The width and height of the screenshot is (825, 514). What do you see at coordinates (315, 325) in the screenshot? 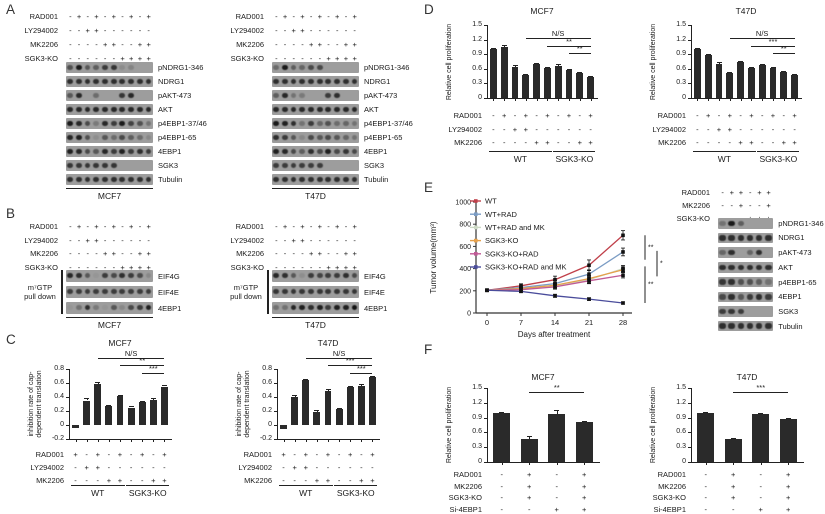
I see `cell-line-label: T47D` at bounding box center [315, 325].